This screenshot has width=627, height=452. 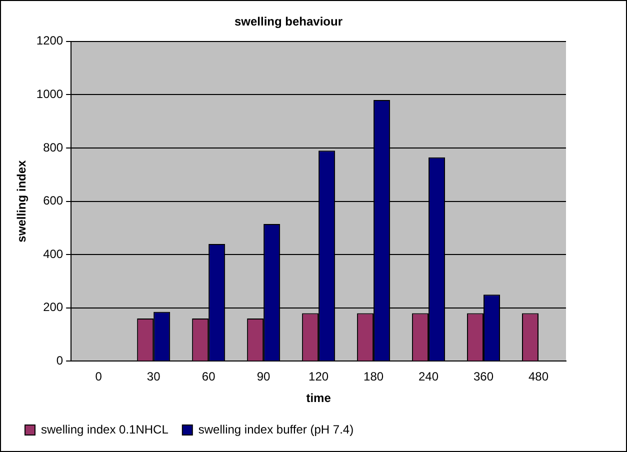 I want to click on x-tick-label: 90, so click(x=263, y=377).